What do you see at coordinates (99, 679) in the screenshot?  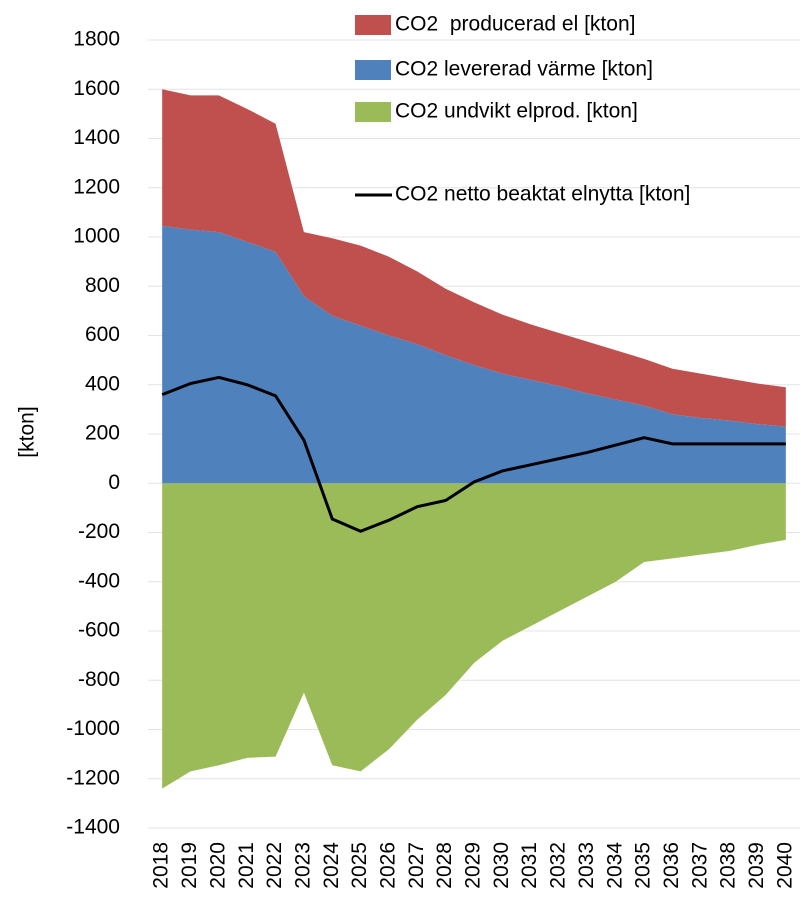 I see `y-tick-label: -800` at bounding box center [99, 679].